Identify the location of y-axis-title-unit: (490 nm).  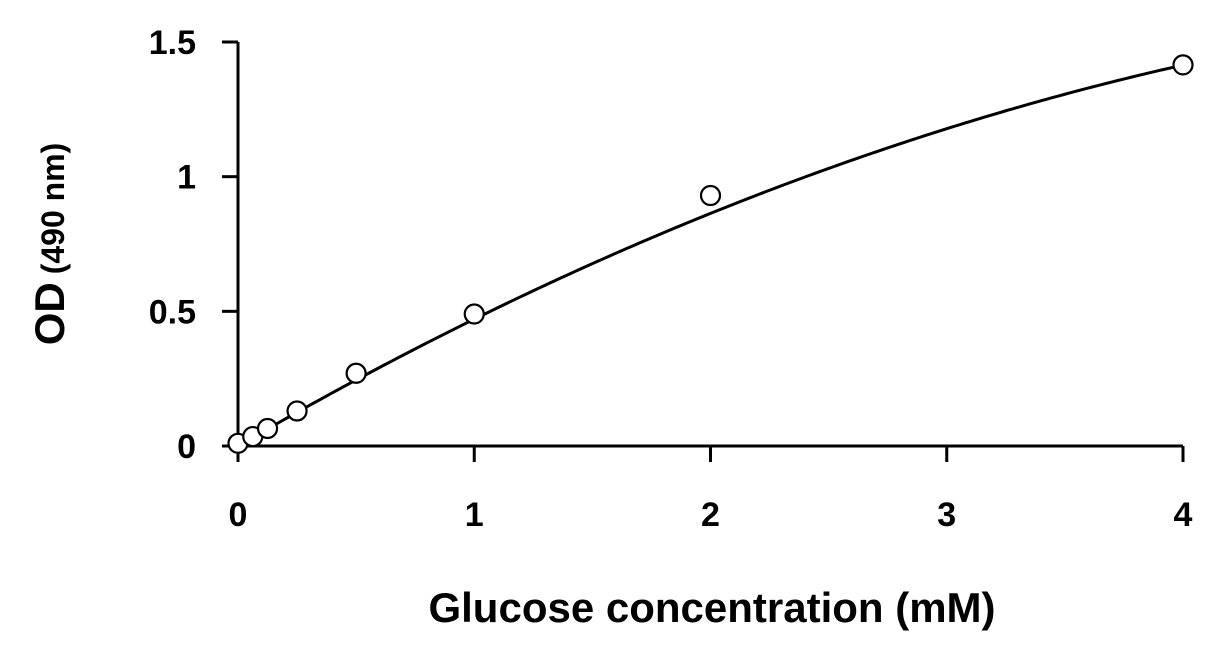
(53, 209).